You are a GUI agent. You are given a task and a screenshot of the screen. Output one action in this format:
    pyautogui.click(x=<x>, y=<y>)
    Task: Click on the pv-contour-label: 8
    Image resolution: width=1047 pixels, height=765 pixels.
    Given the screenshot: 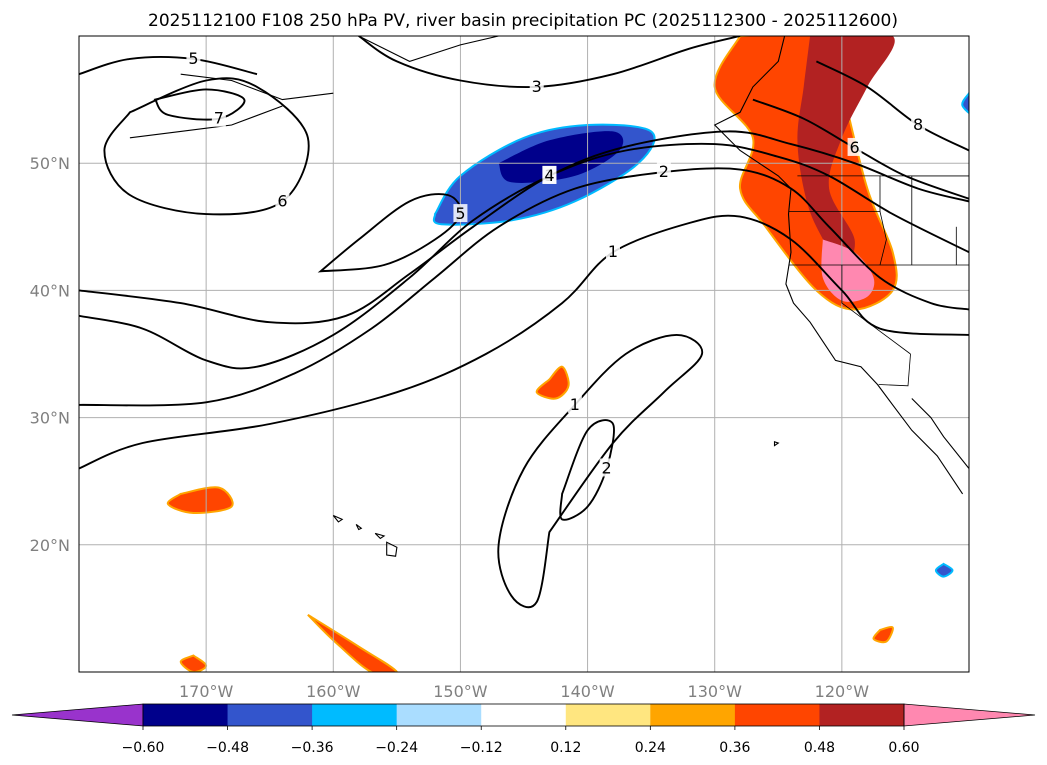 What is the action you would take?
    pyautogui.click(x=918, y=124)
    